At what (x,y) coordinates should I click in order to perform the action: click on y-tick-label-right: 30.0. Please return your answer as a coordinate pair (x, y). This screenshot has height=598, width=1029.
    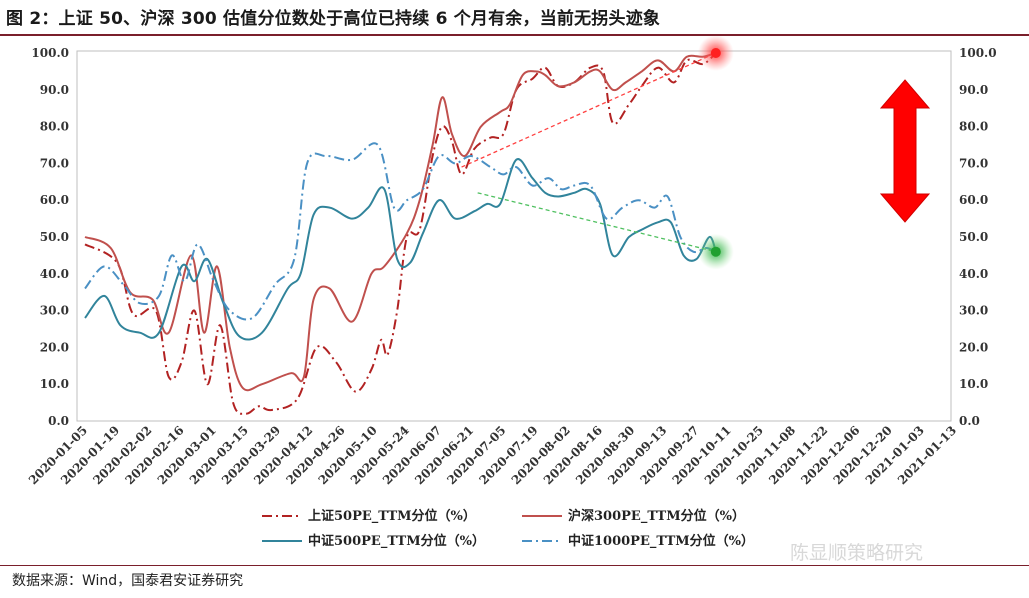
    Looking at the image, I should click on (973, 311).